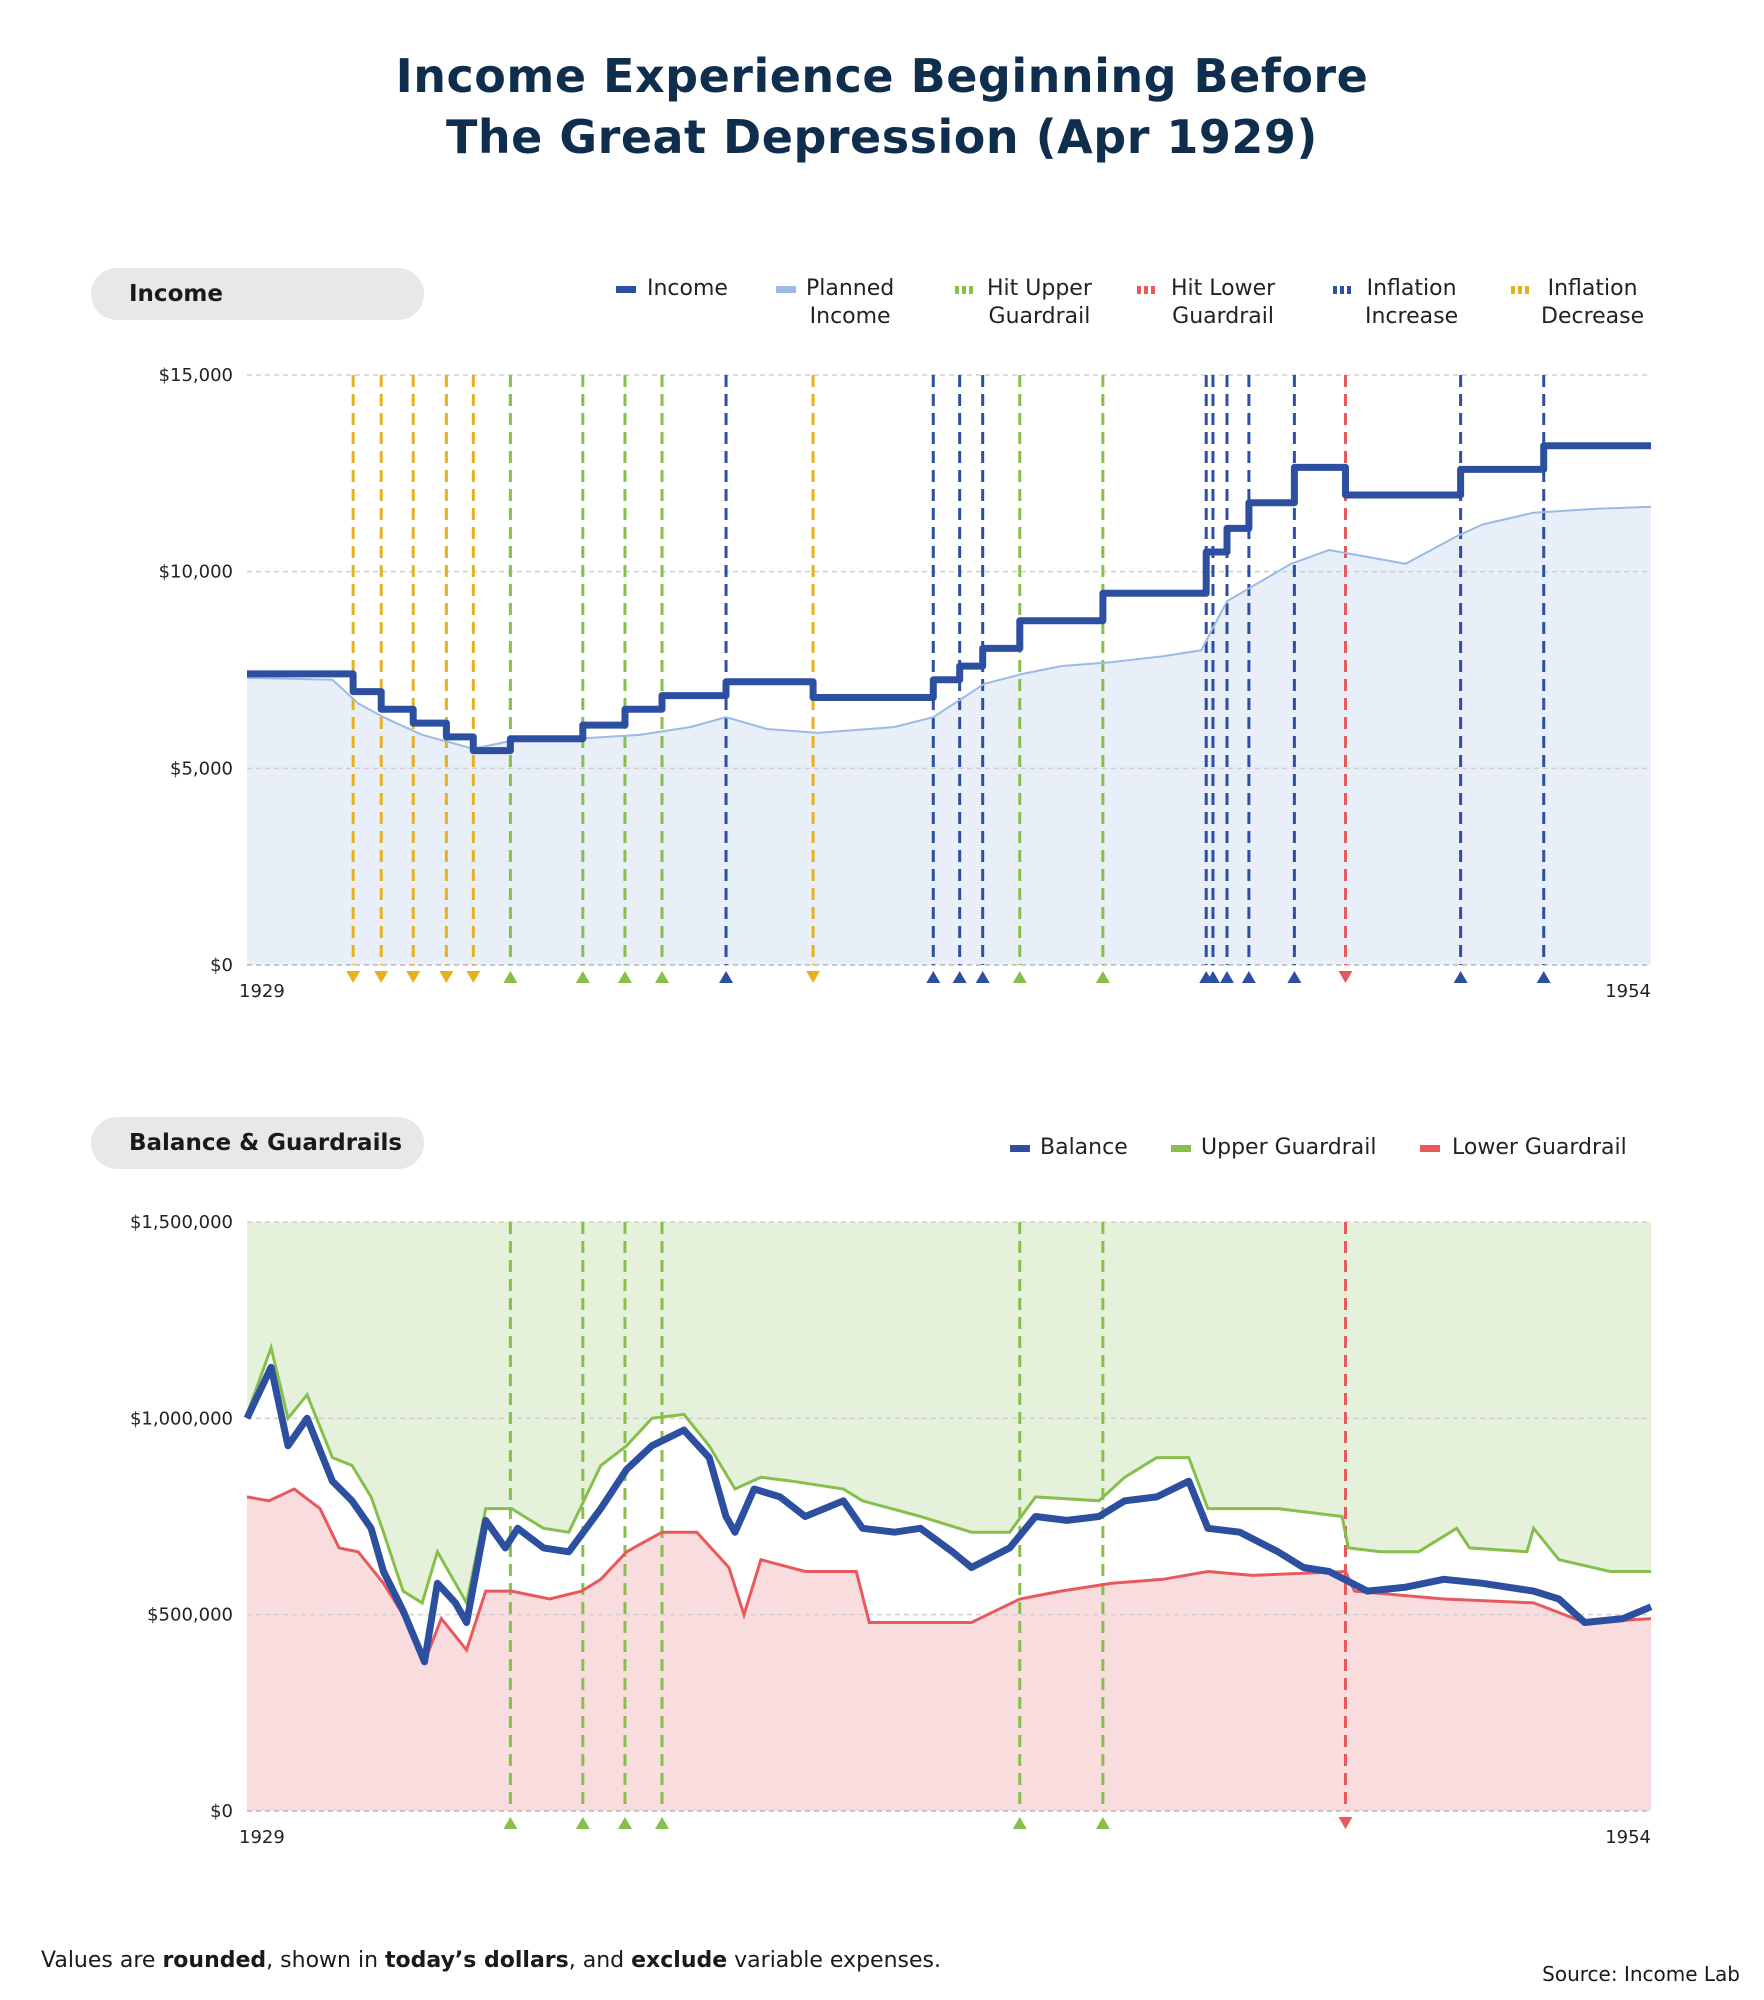 Image resolution: width=1764 pixels, height=2000 pixels. I want to click on legend-lower-guardrail: Lower Guardrail, so click(1539, 1147).